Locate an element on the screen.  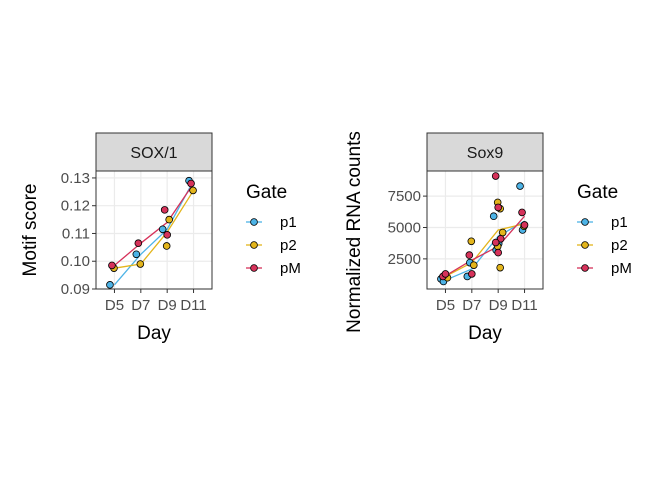
facet-label: SOX/1 is located at coordinates (153, 153).